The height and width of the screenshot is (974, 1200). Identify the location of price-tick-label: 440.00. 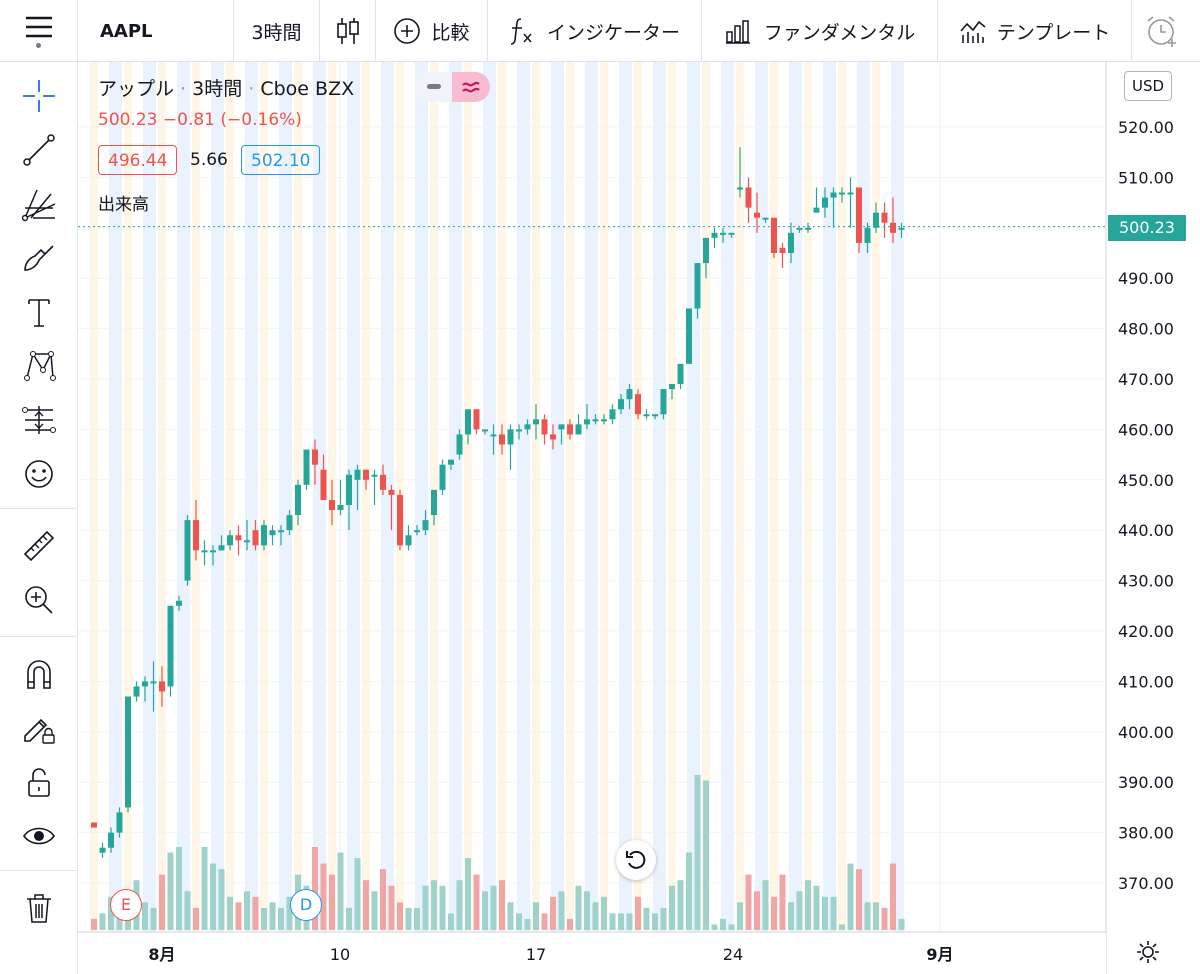
(1146, 530).